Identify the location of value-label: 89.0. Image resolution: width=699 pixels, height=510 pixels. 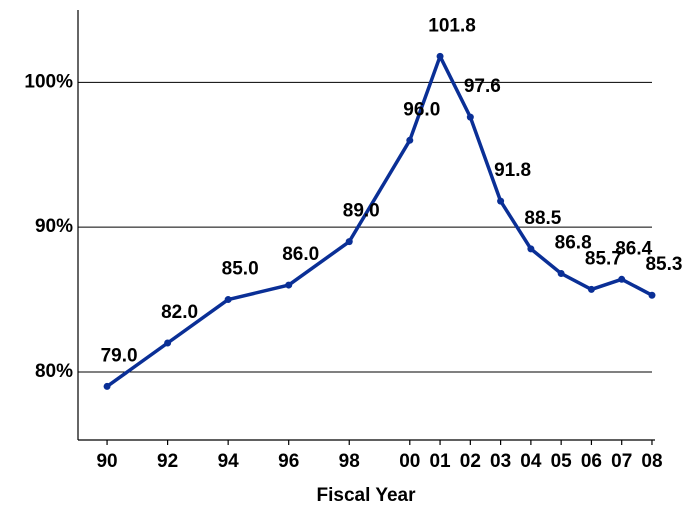
(361, 211).